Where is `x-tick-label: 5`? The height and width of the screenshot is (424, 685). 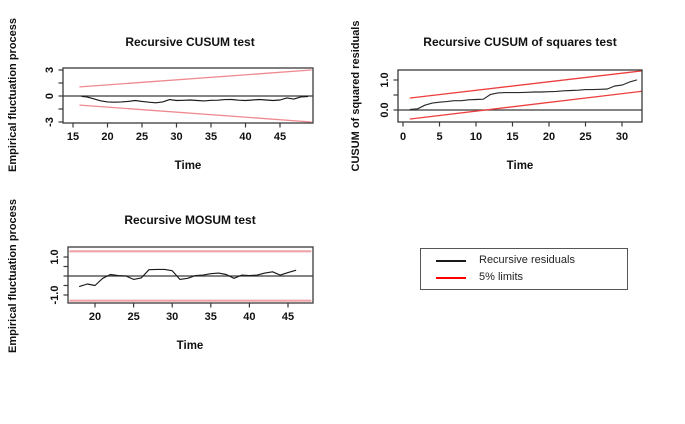 x-tick-label: 5 is located at coordinates (439, 137).